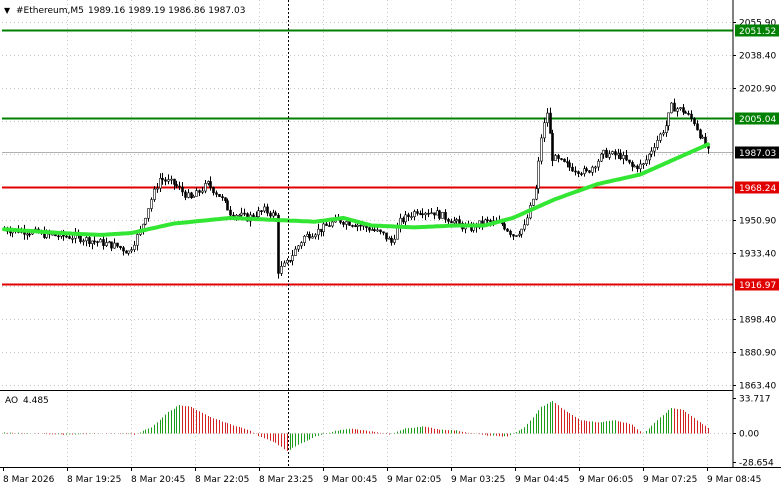 This screenshot has width=781, height=493. I want to click on dropdown-arrow-icon: ▼, so click(7, 10).